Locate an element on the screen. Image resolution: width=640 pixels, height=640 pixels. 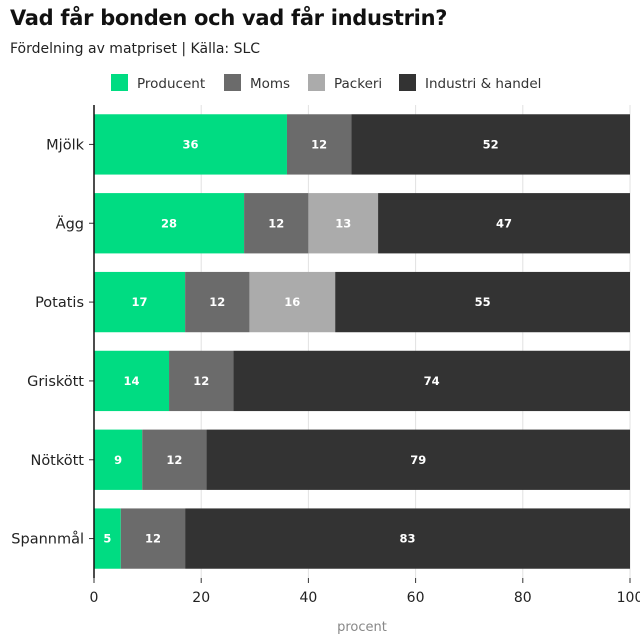
x-tick-label: 60 is located at coordinates (416, 598).